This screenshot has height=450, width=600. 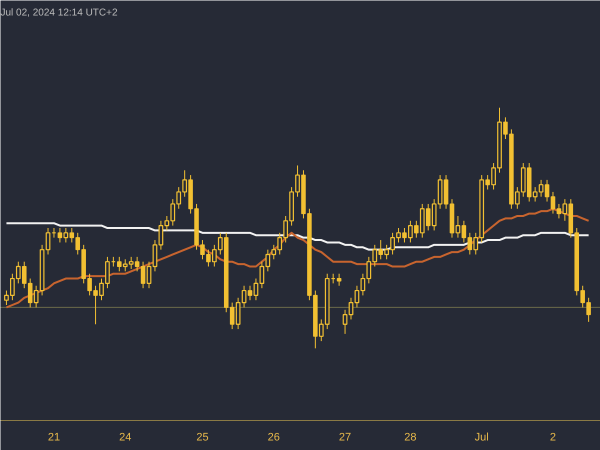 I want to click on x-tick-label: Jul, so click(x=481, y=438).